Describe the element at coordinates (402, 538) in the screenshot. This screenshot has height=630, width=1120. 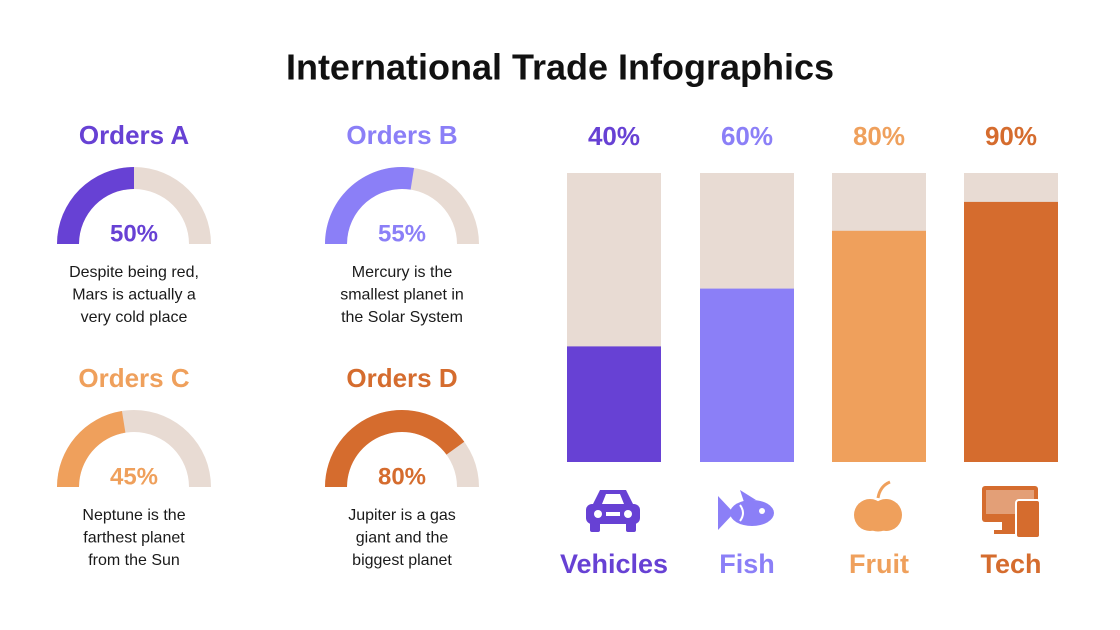
I see `description: giant and the` at that location.